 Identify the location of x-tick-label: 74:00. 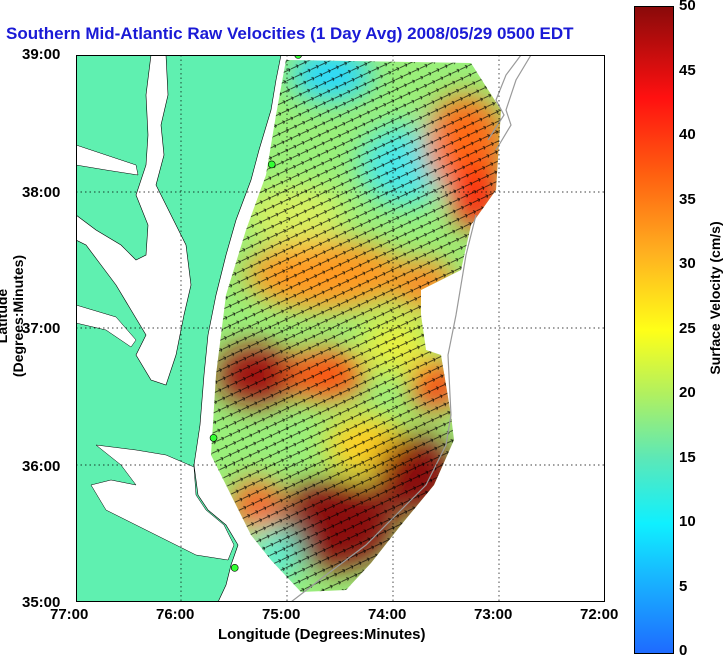
(387, 614).